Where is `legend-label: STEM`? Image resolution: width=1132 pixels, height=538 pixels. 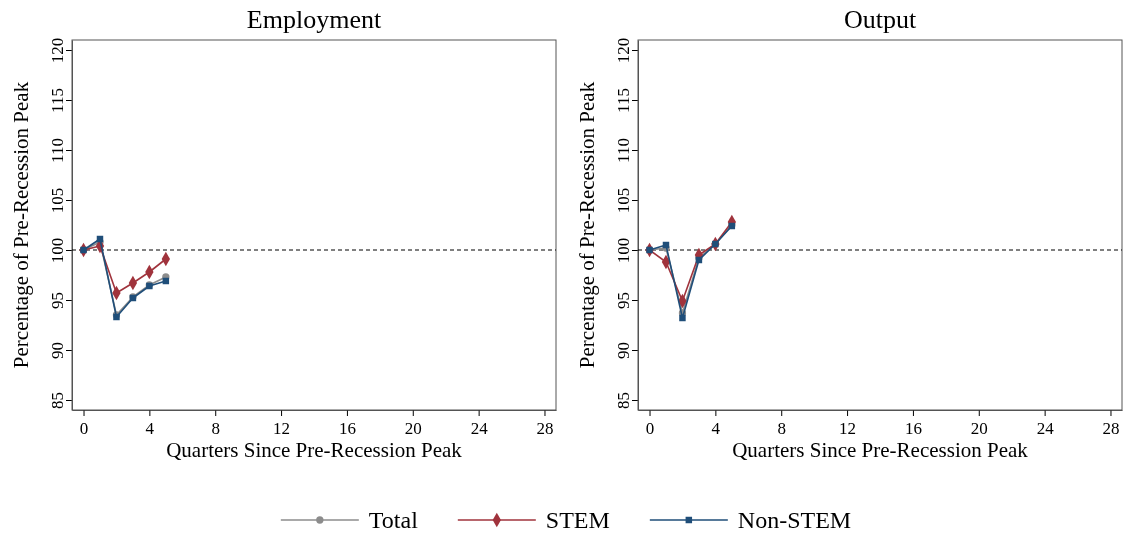
legend-label: STEM is located at coordinates (577, 520).